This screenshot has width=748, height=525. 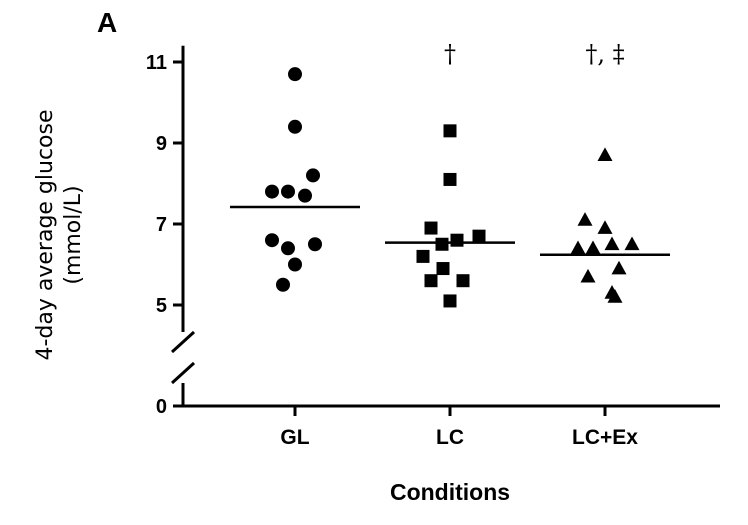 I want to click on y-tick-label-9: 9, so click(x=161, y=144).